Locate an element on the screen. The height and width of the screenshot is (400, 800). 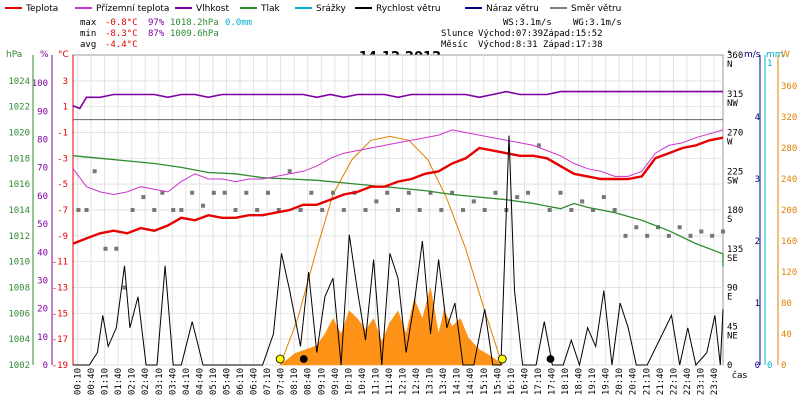
direction-compass-label: NW is located at coordinates (732, 104).